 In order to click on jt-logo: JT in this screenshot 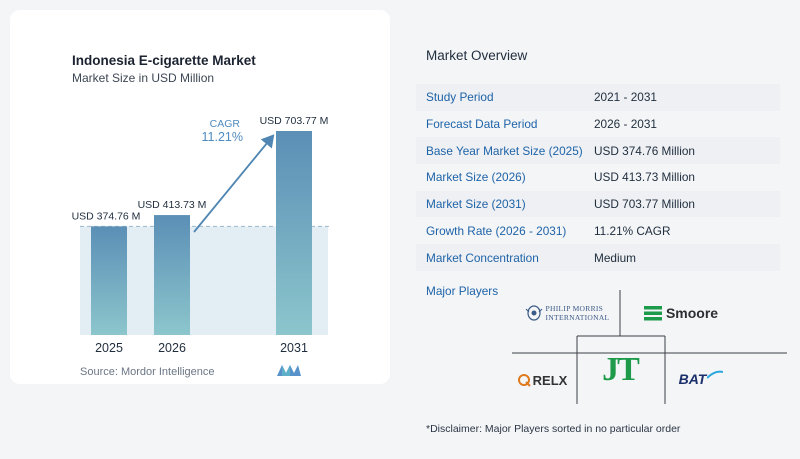, I will do `click(620, 370)`.